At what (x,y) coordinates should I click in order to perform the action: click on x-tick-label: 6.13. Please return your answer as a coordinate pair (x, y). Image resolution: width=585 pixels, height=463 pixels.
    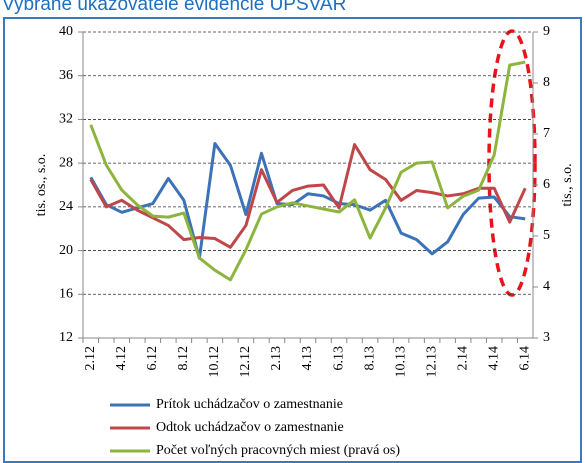
    Looking at the image, I should click on (338, 358).